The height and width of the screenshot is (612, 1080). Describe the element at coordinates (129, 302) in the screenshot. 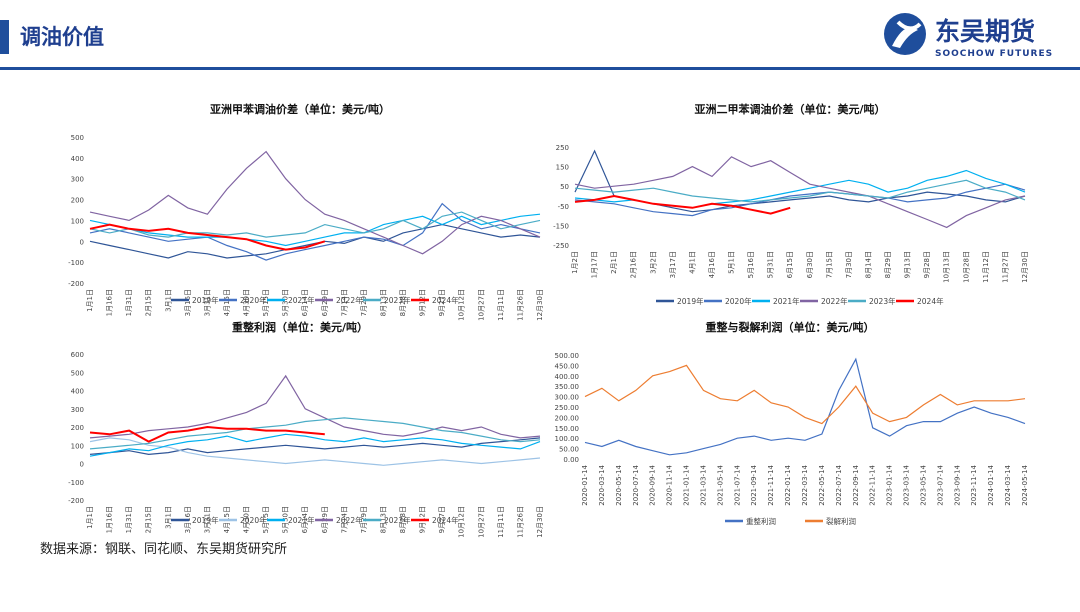

I see `x-tick-label: 1月31日` at that location.